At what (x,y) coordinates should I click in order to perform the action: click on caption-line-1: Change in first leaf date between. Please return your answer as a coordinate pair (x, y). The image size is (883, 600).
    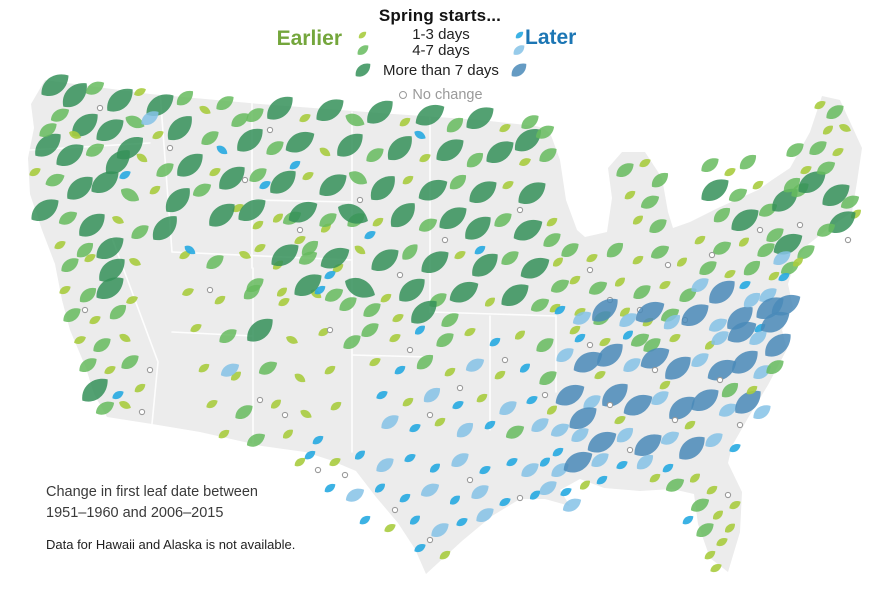
    Looking at the image, I should click on (152, 492).